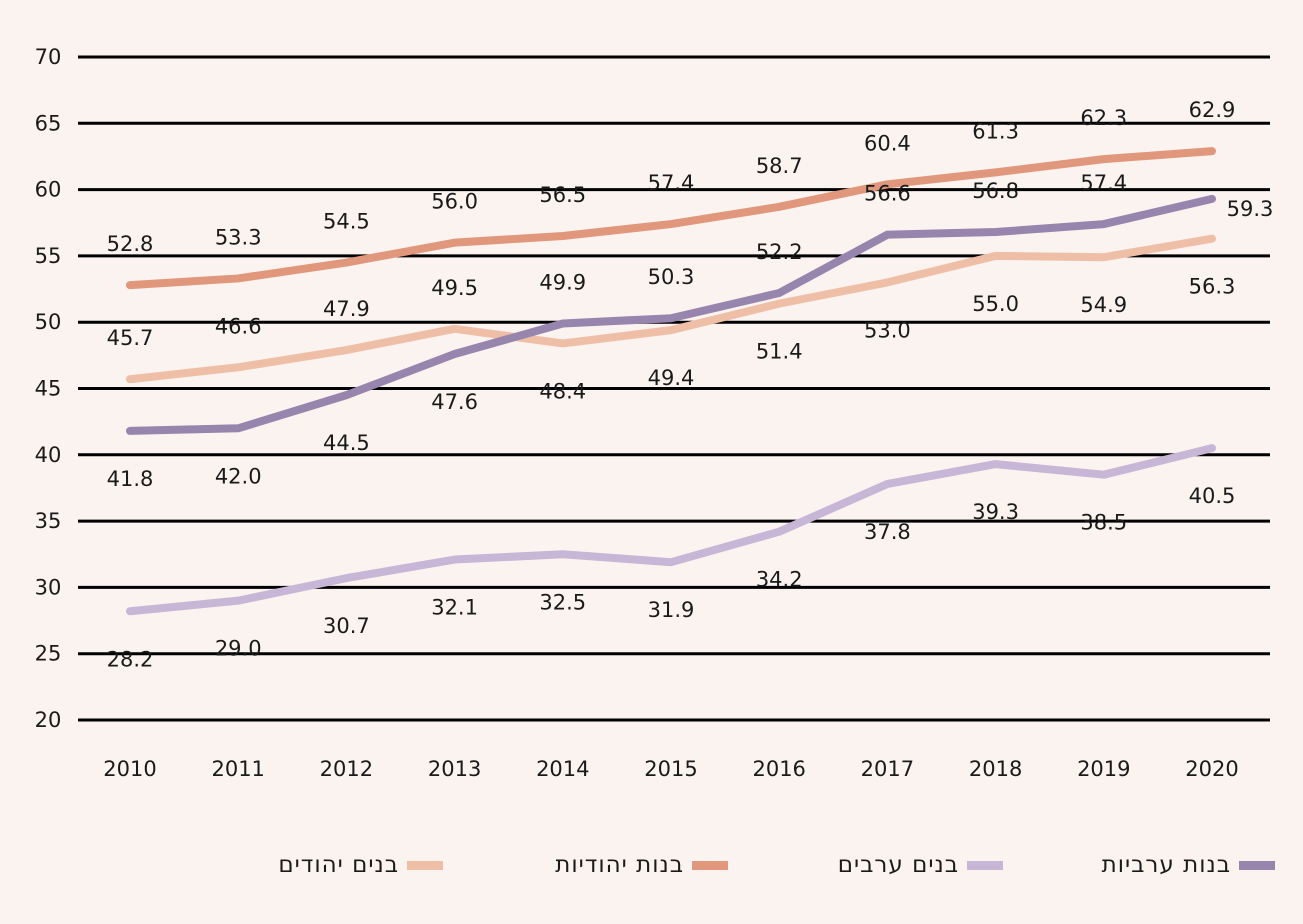  What do you see at coordinates (1250, 209) in the screenshot?
I see `data-label: 59.3` at bounding box center [1250, 209].